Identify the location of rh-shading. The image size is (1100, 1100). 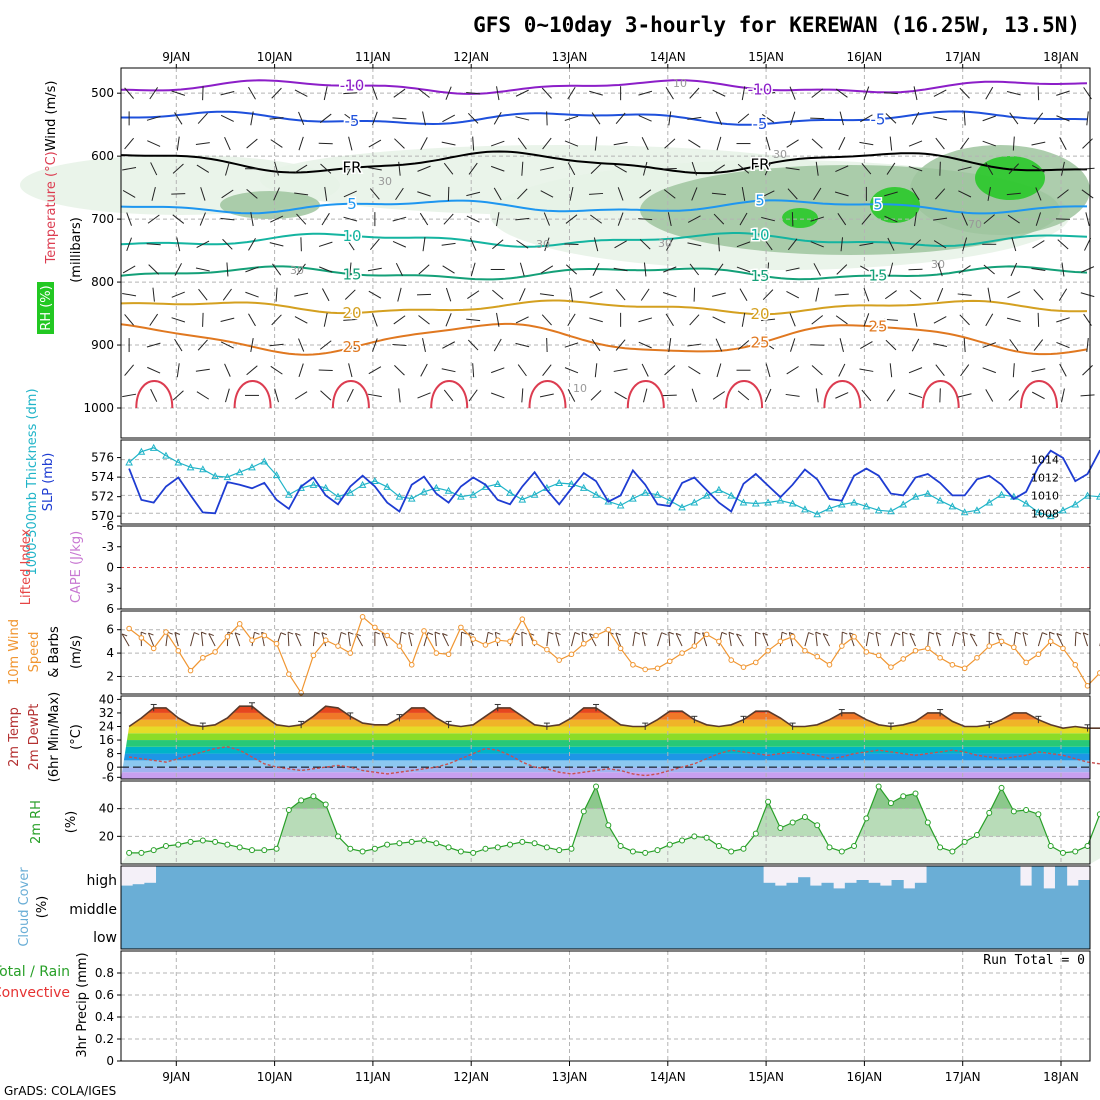
(270, 205).